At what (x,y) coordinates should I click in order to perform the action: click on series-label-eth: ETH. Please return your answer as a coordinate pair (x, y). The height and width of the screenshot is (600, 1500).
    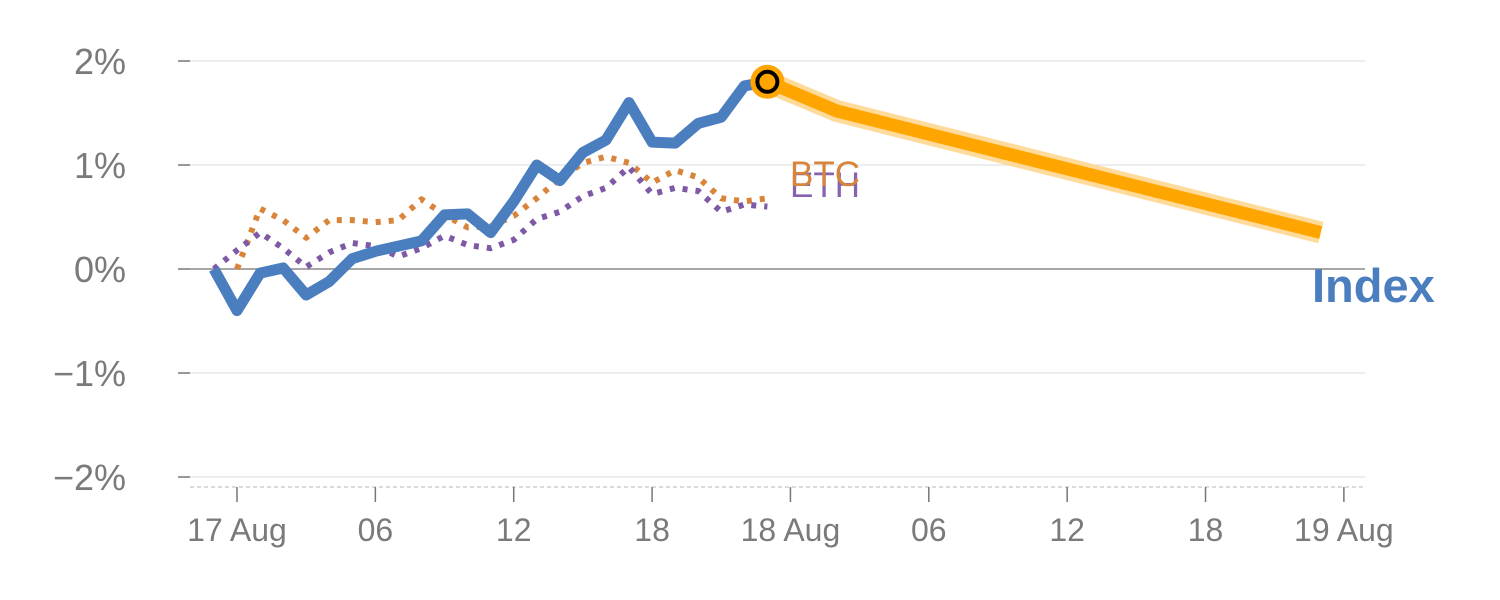
    Looking at the image, I should click on (825, 185).